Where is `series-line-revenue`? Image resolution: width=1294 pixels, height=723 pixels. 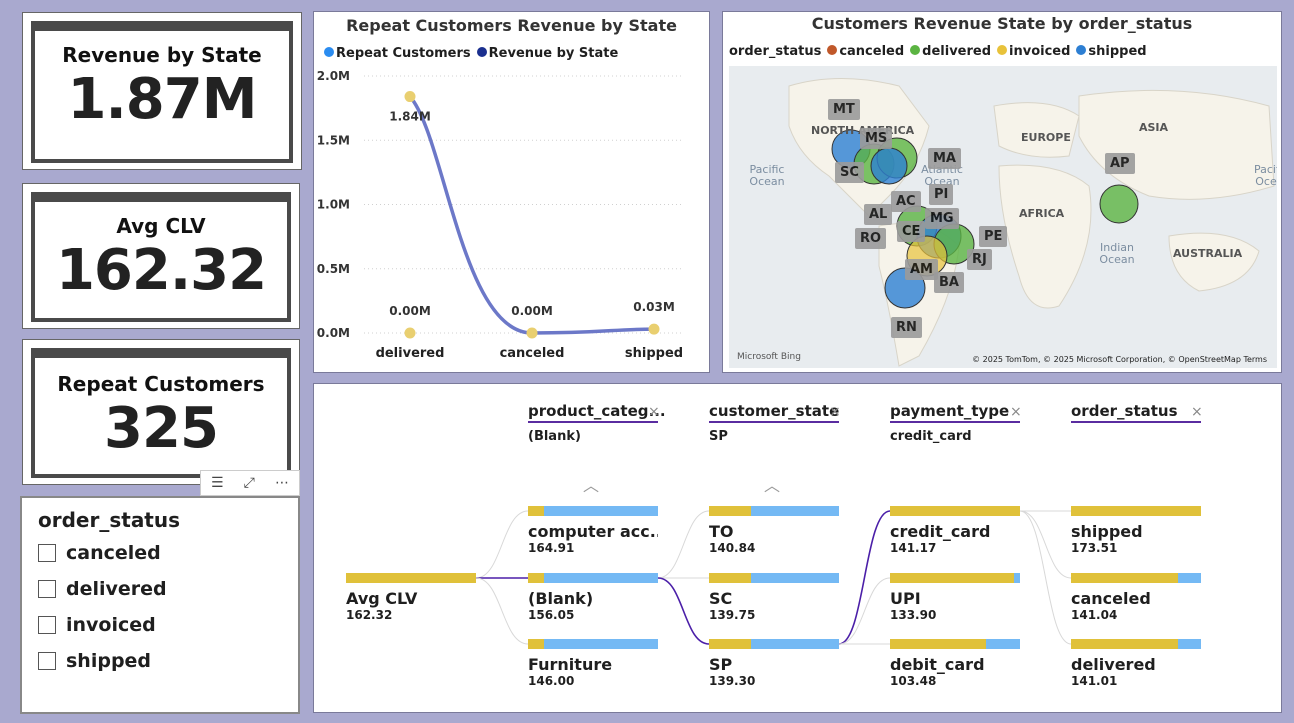
series-line-revenue is located at coordinates (531, 215).